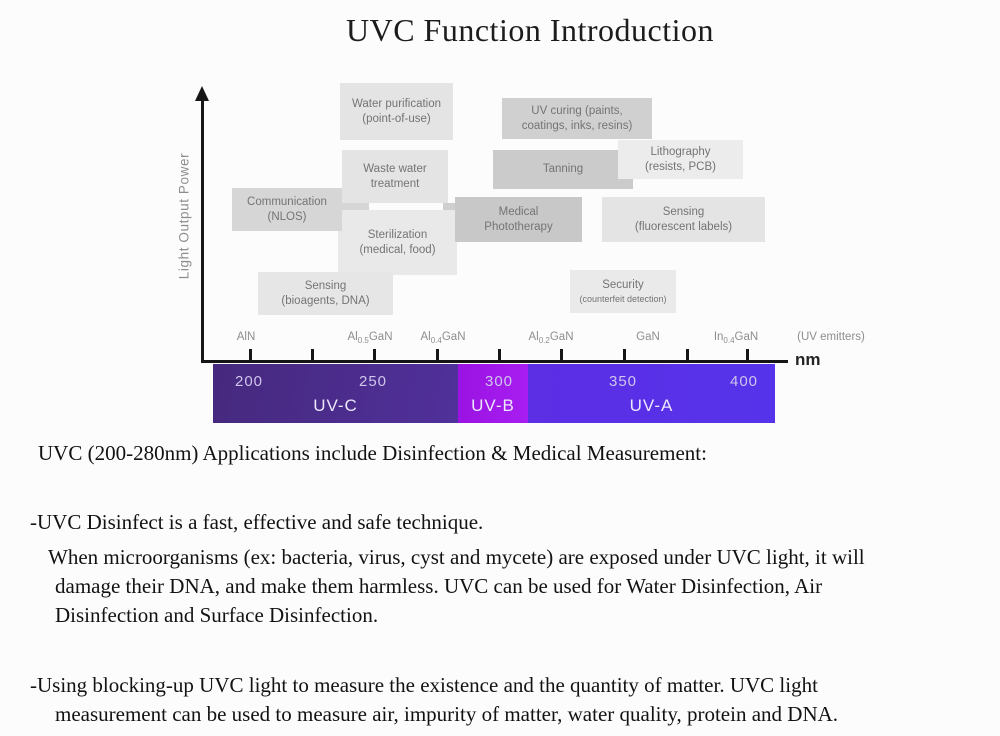 The image size is (1000, 736). I want to click on box-lithography: Lithography (resists, PCB), so click(680, 159).